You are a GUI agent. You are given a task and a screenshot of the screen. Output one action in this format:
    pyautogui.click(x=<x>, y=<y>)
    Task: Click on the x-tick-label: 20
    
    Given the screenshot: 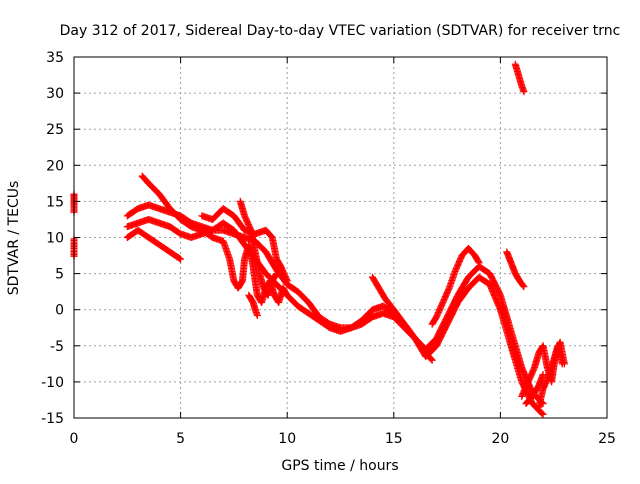 What is the action you would take?
    pyautogui.click(x=500, y=439)
    